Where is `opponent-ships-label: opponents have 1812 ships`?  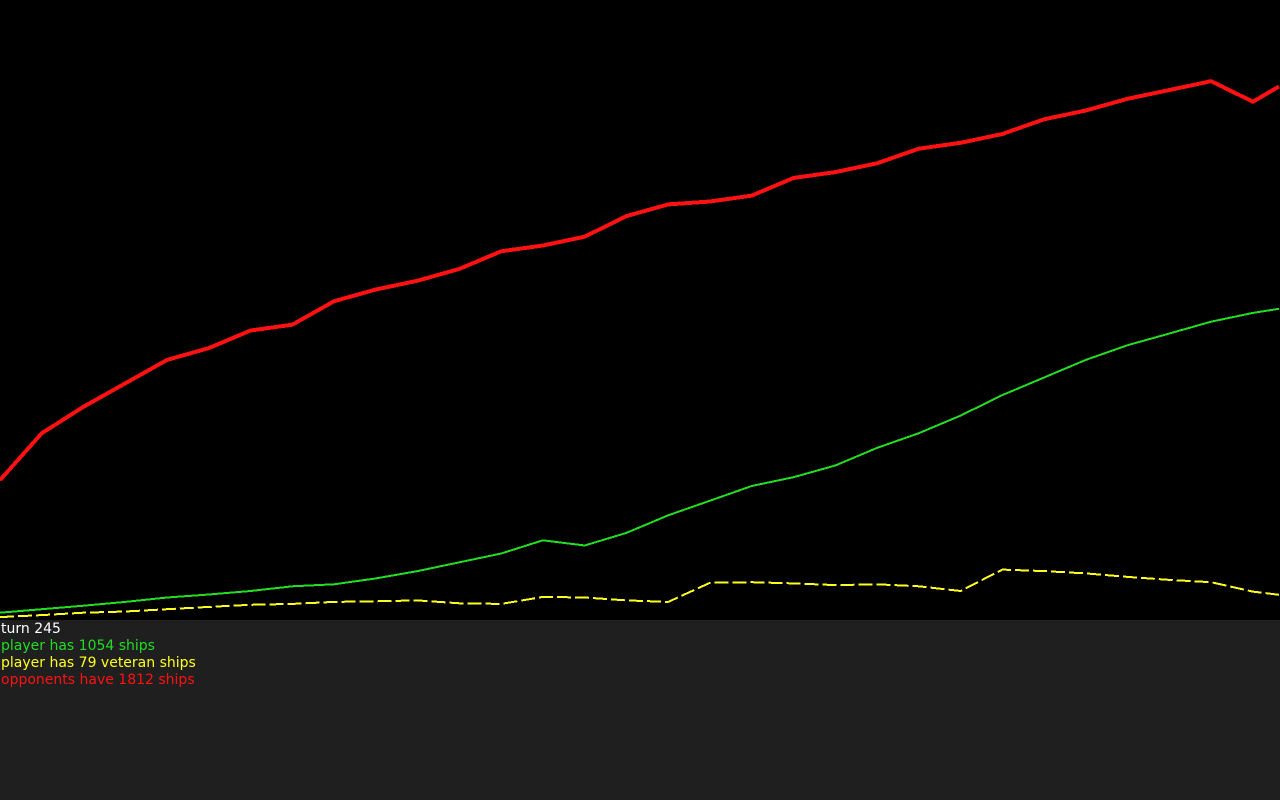
opponent-ships-label: opponents have 1812 ships is located at coordinates (98, 680).